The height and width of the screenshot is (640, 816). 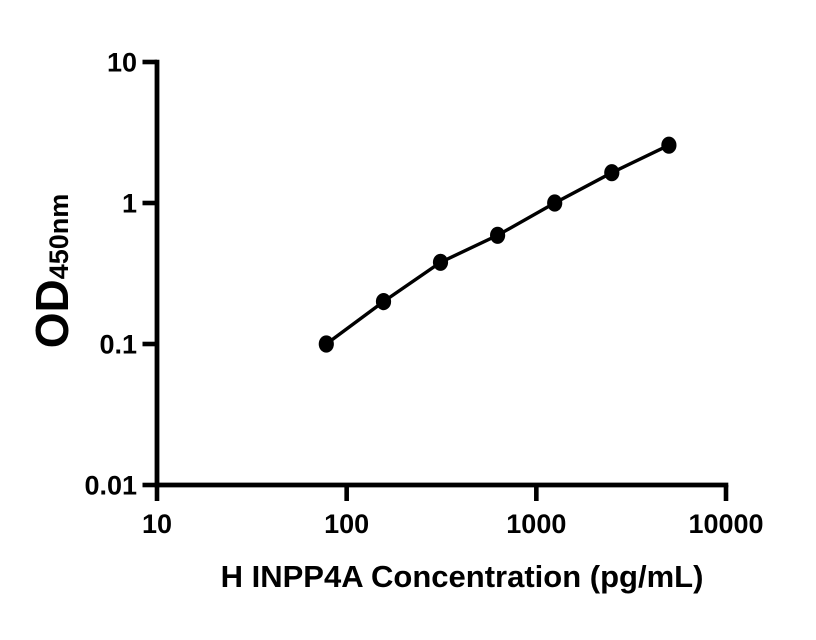 I want to click on x-tick-label: 1000, so click(x=536, y=524).